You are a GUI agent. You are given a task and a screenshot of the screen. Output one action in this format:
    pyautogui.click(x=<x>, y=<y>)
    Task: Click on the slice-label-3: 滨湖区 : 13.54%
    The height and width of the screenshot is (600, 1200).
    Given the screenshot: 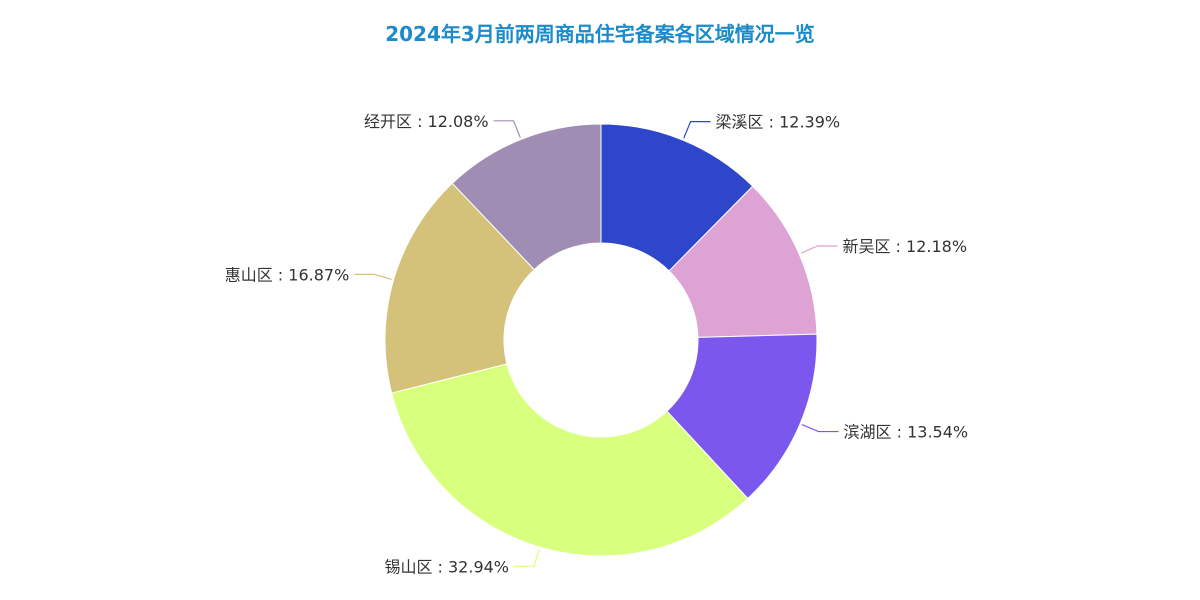 What is the action you would take?
    pyautogui.click(x=906, y=432)
    